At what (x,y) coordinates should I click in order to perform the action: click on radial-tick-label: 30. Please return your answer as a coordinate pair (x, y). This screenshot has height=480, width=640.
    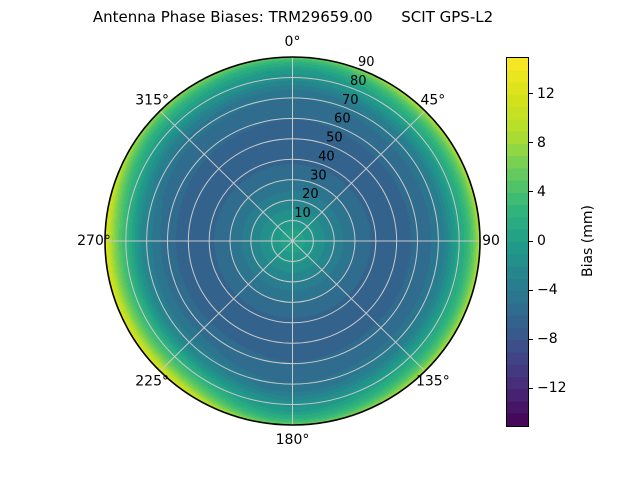
    Looking at the image, I should click on (318, 175).